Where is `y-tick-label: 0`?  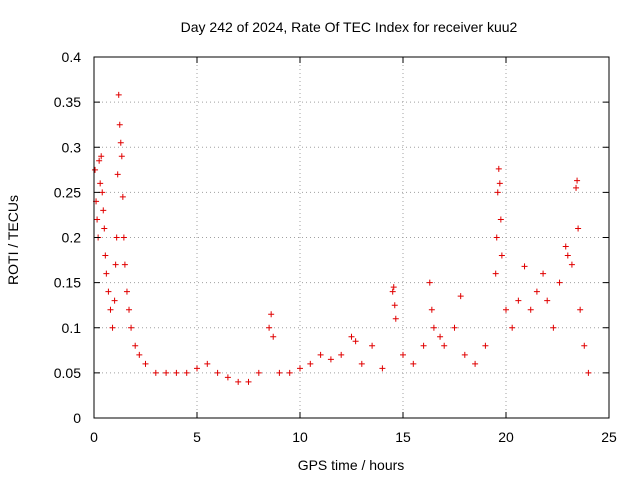 y-tick-label: 0 is located at coordinates (77, 418).